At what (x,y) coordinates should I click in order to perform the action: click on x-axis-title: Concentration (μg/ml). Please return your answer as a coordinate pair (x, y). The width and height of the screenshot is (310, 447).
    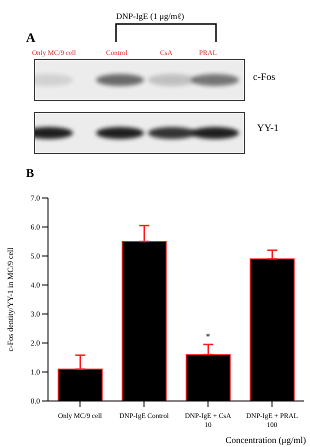
    Looking at the image, I should click on (265, 440).